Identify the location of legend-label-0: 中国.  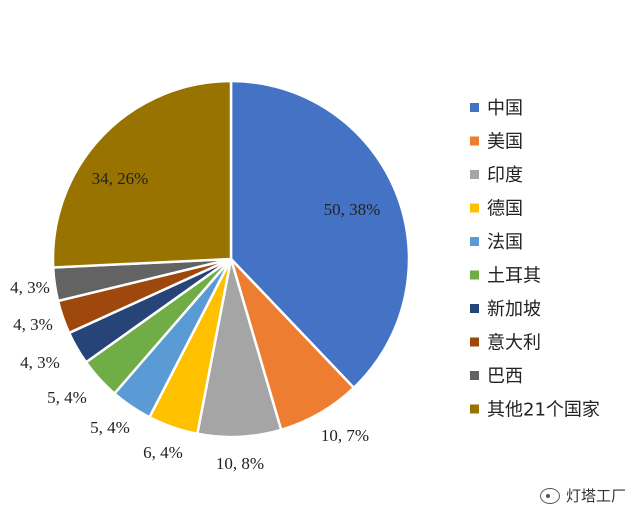
(505, 108).